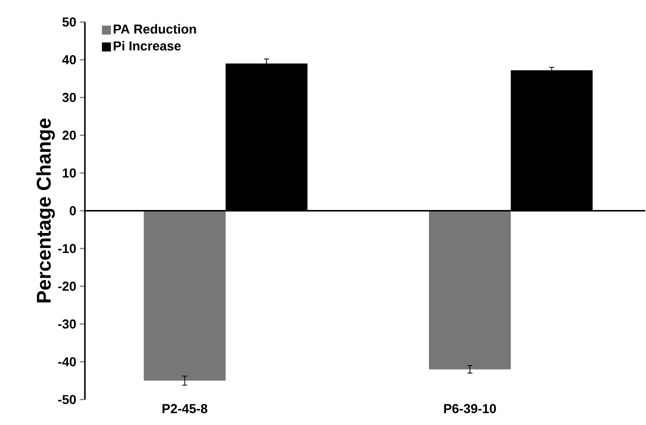 Image resolution: width=646 pixels, height=425 pixels. What do you see at coordinates (470, 409) in the screenshot?
I see `x-tick-label: P6-39-10` at bounding box center [470, 409].